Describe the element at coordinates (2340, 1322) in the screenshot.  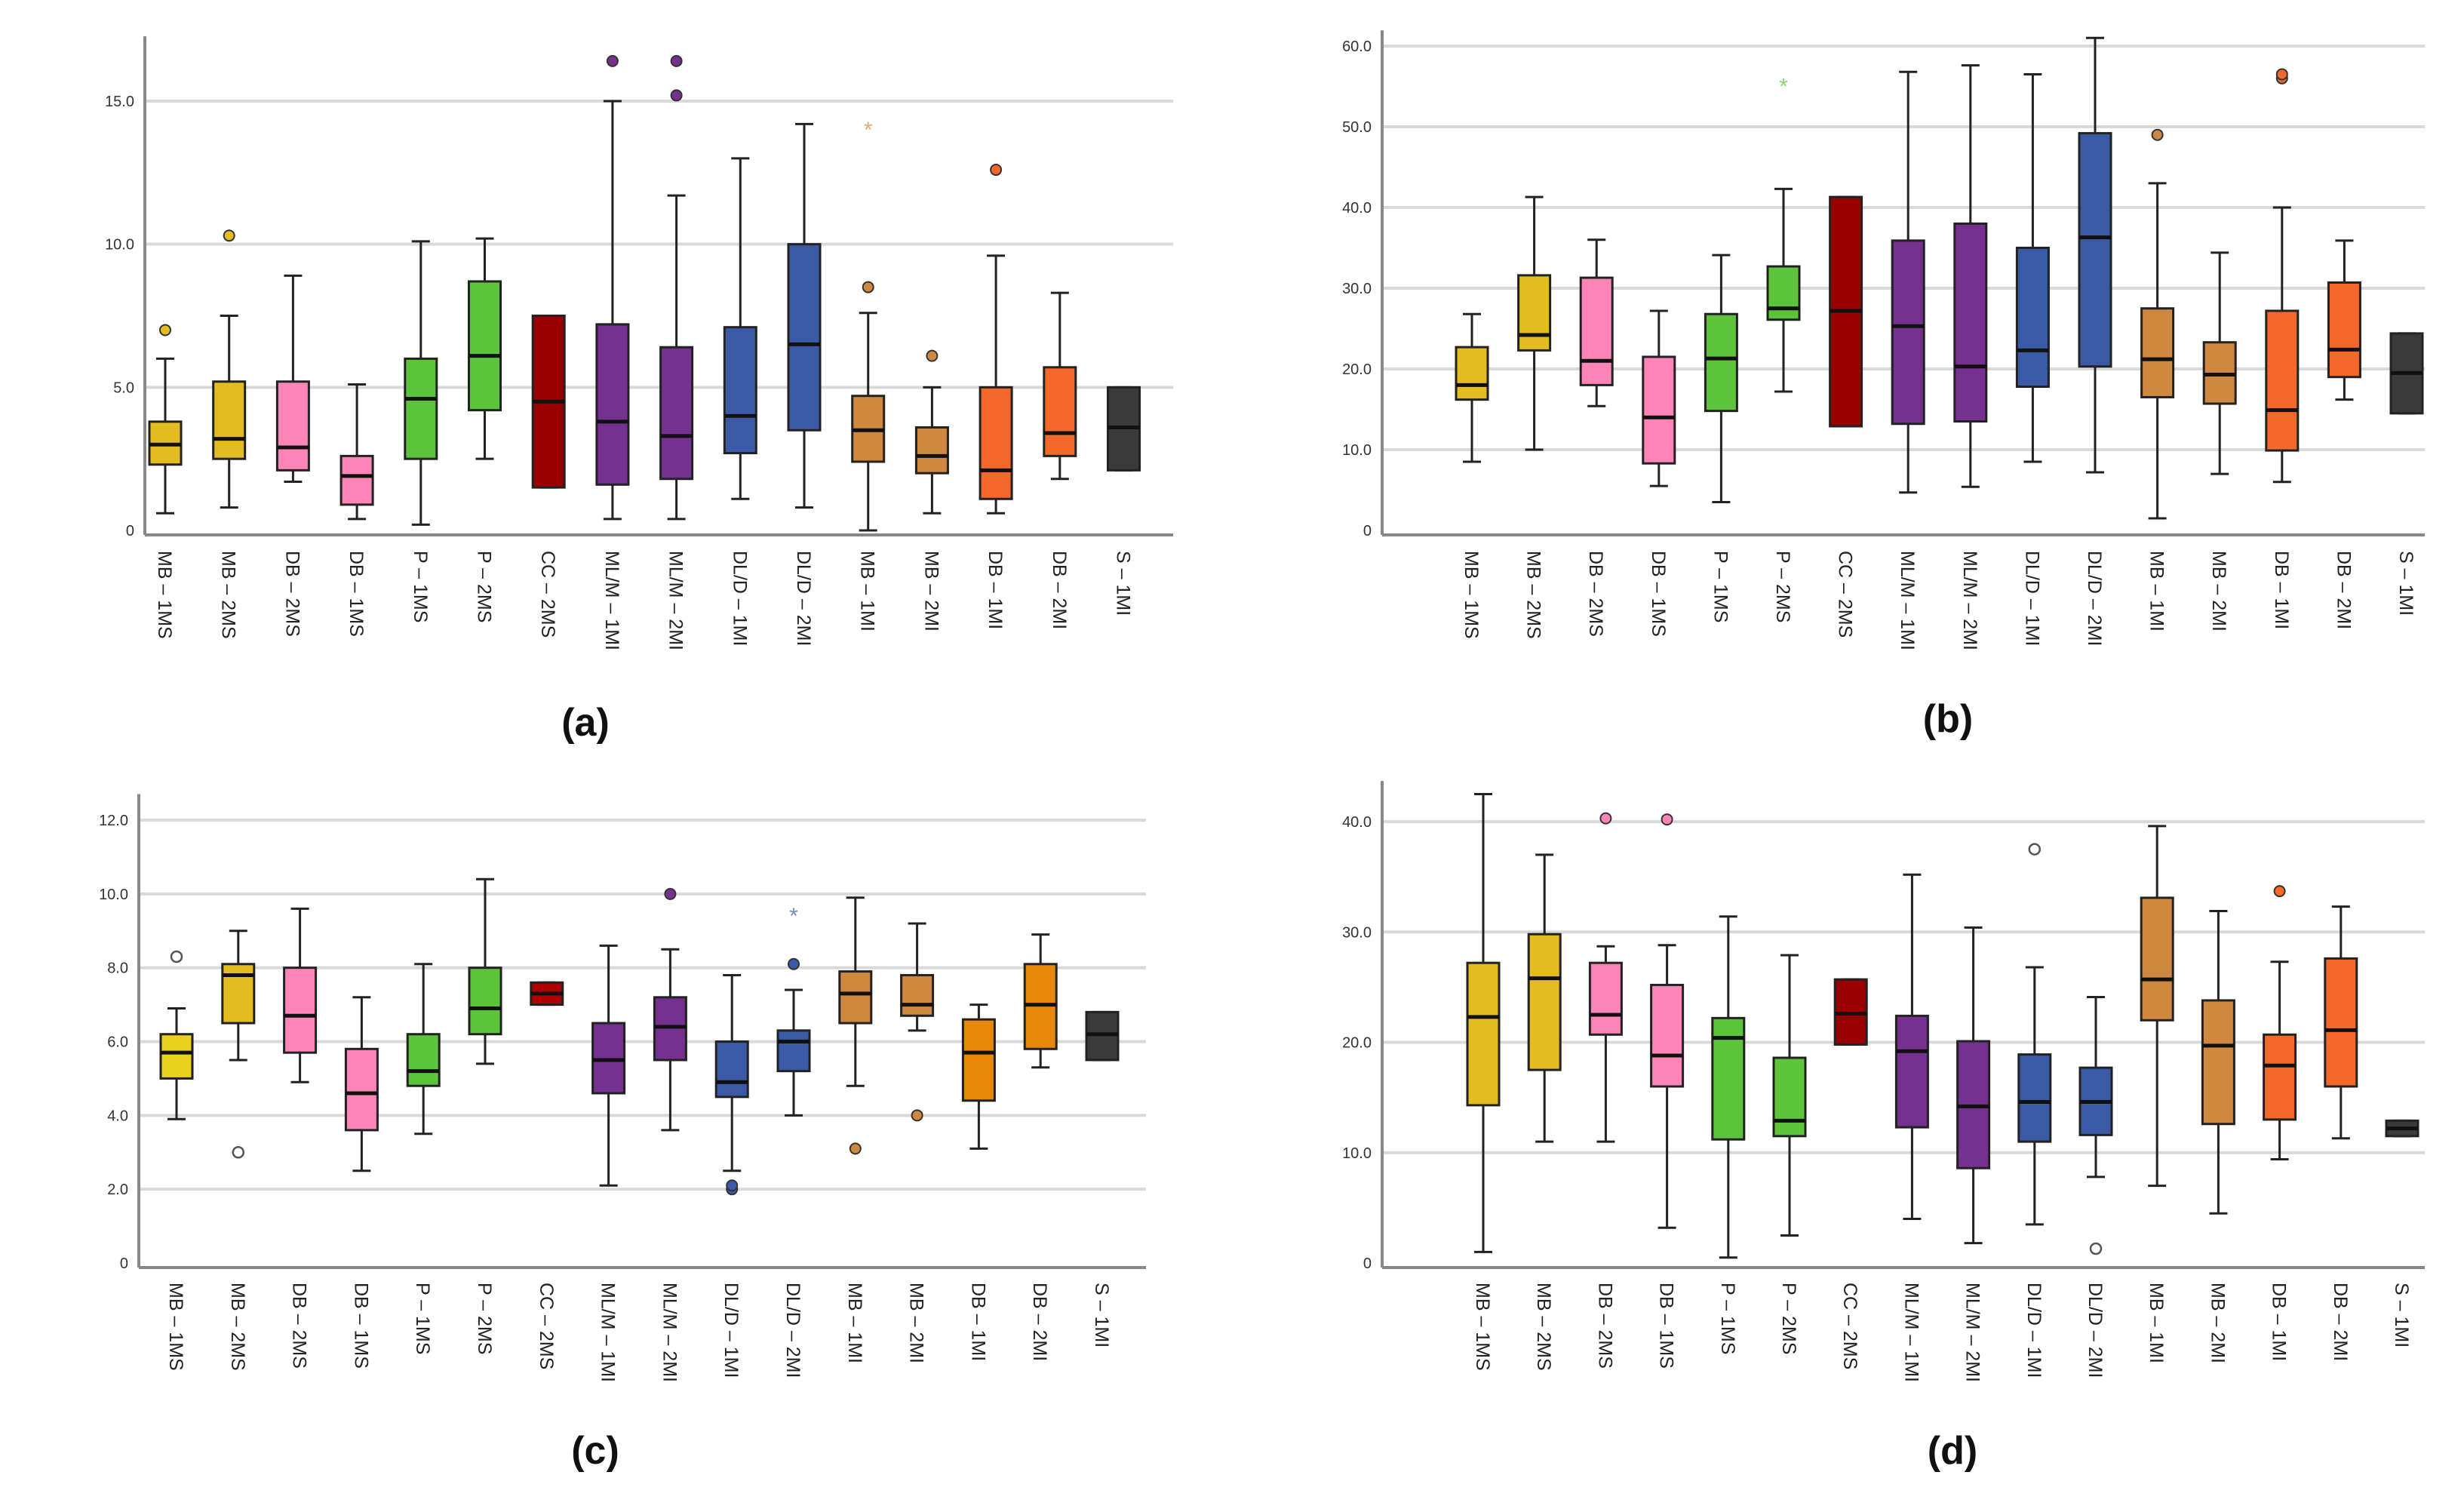
I see `category-label: DB – 2MI` at that location.